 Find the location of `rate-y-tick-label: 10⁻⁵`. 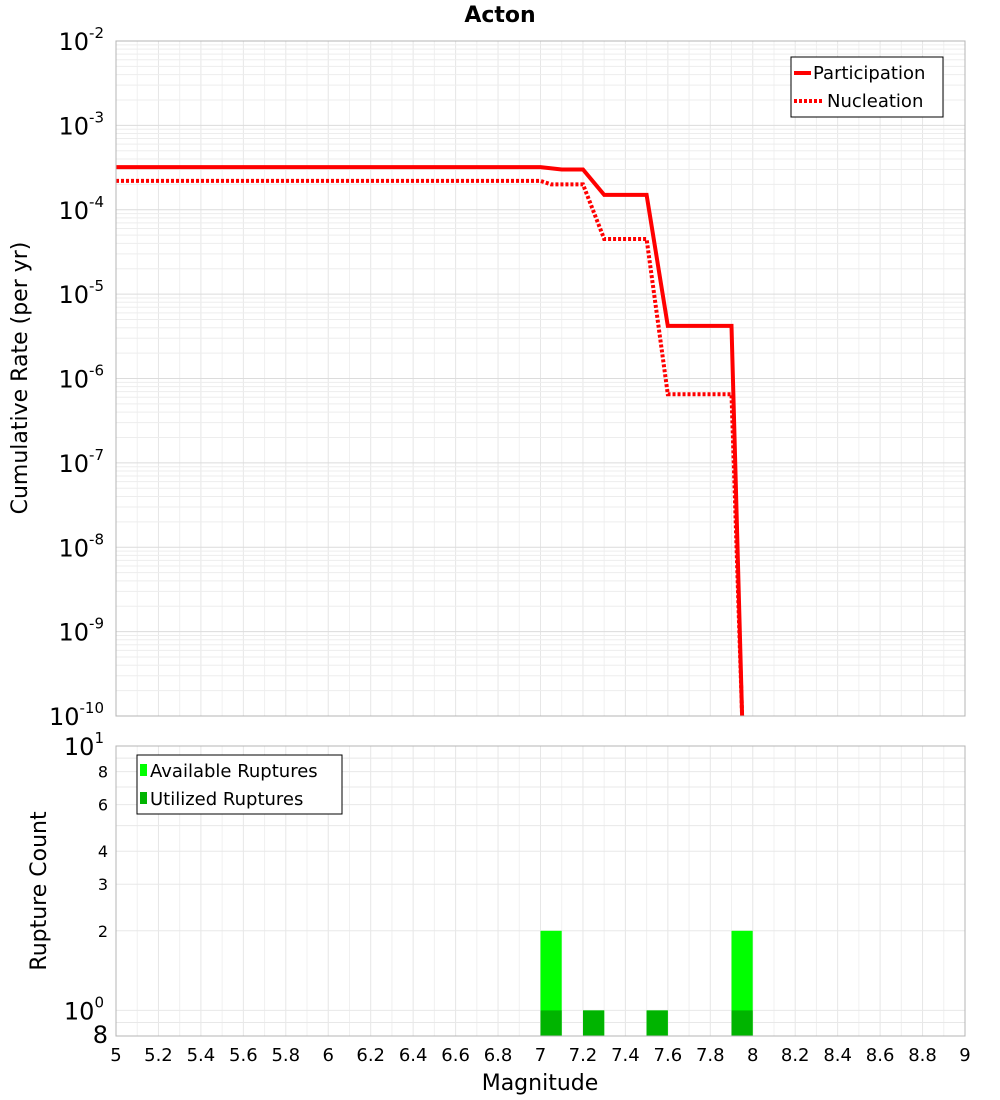

rate-y-tick-label: 10⁻⁵ is located at coordinates (81, 293).